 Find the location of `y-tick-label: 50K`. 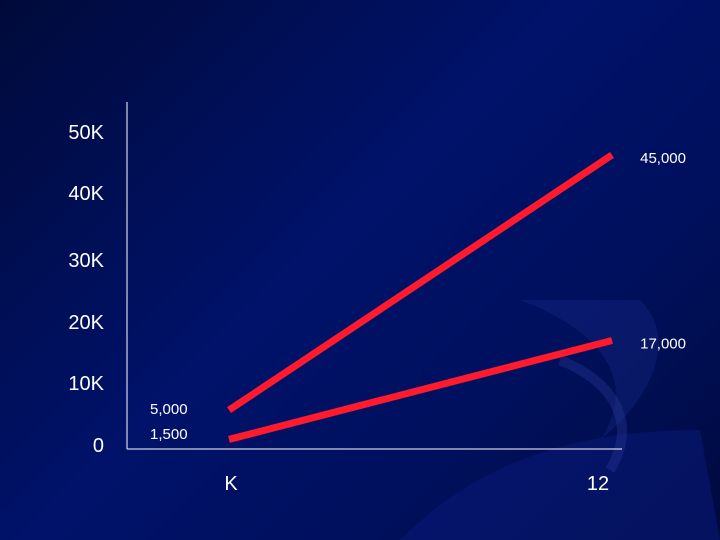

y-tick-label: 50K is located at coordinates (86, 133).